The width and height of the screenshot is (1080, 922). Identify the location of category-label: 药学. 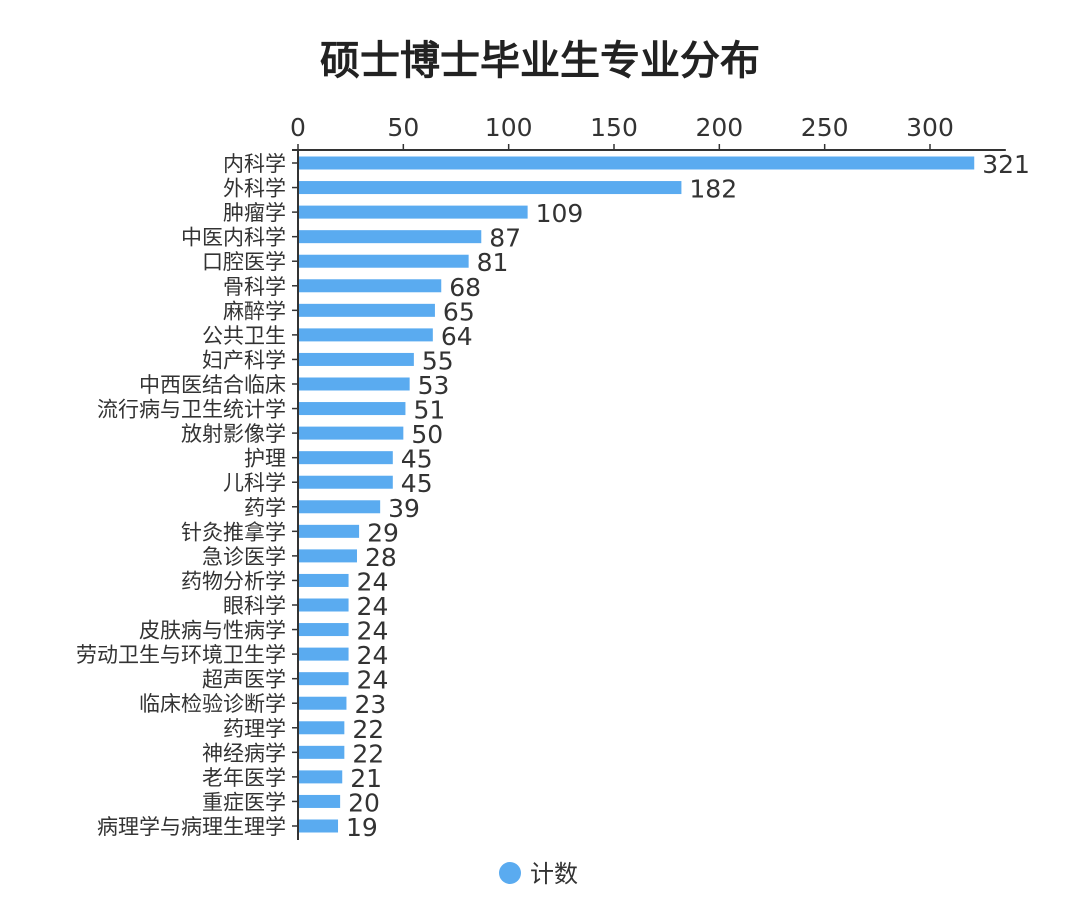
(265, 508).